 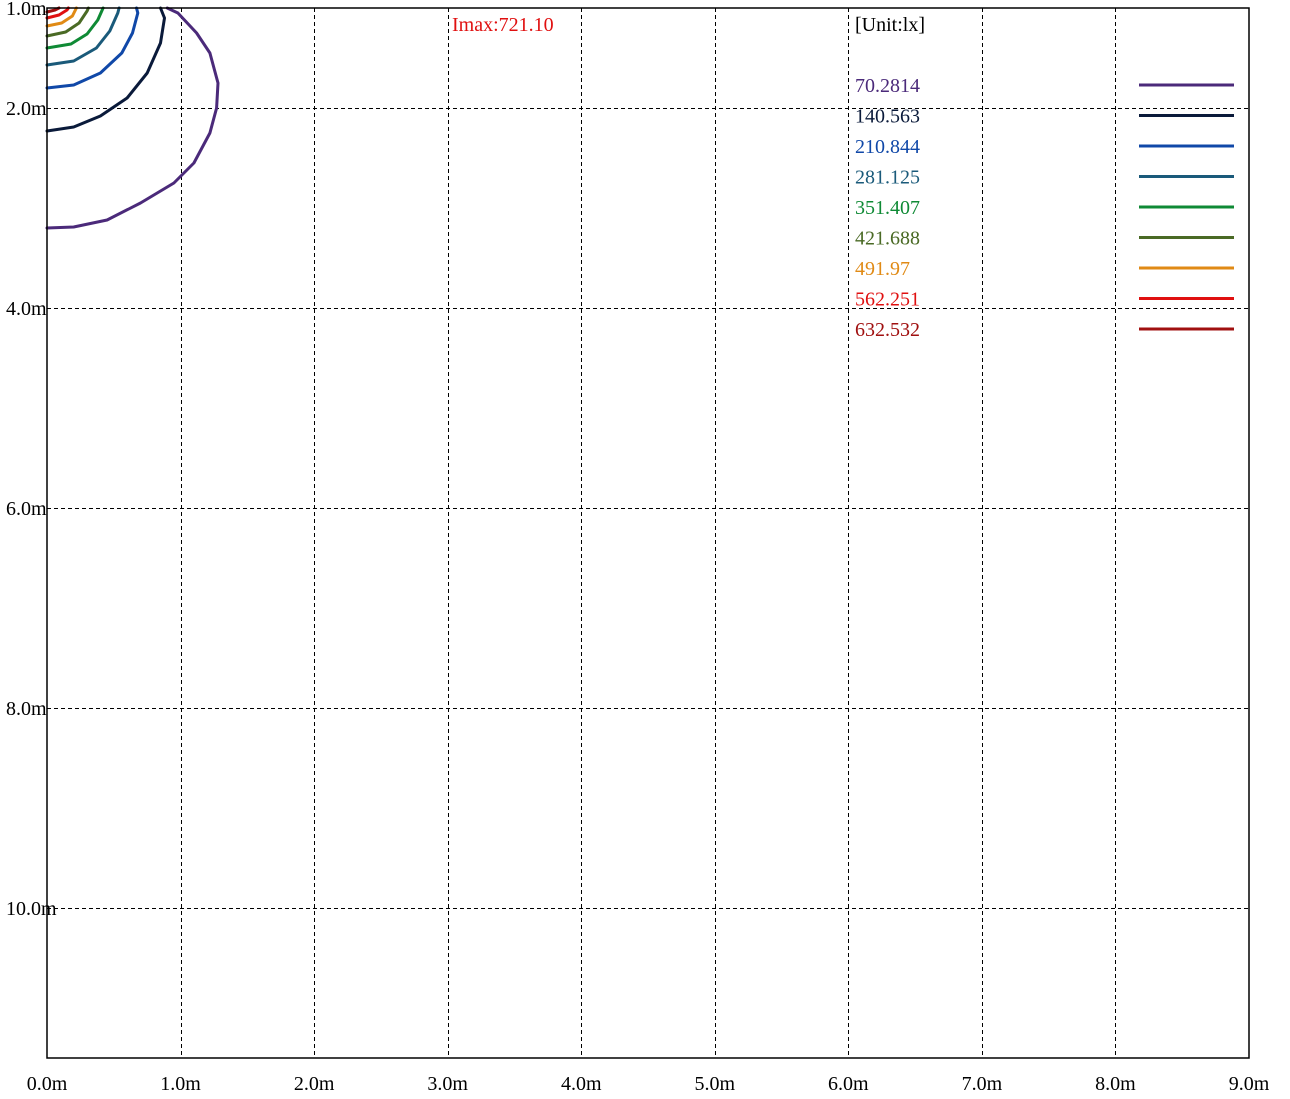 What do you see at coordinates (887, 86) in the screenshot?
I see `legend-label-0: 70.2814` at bounding box center [887, 86].